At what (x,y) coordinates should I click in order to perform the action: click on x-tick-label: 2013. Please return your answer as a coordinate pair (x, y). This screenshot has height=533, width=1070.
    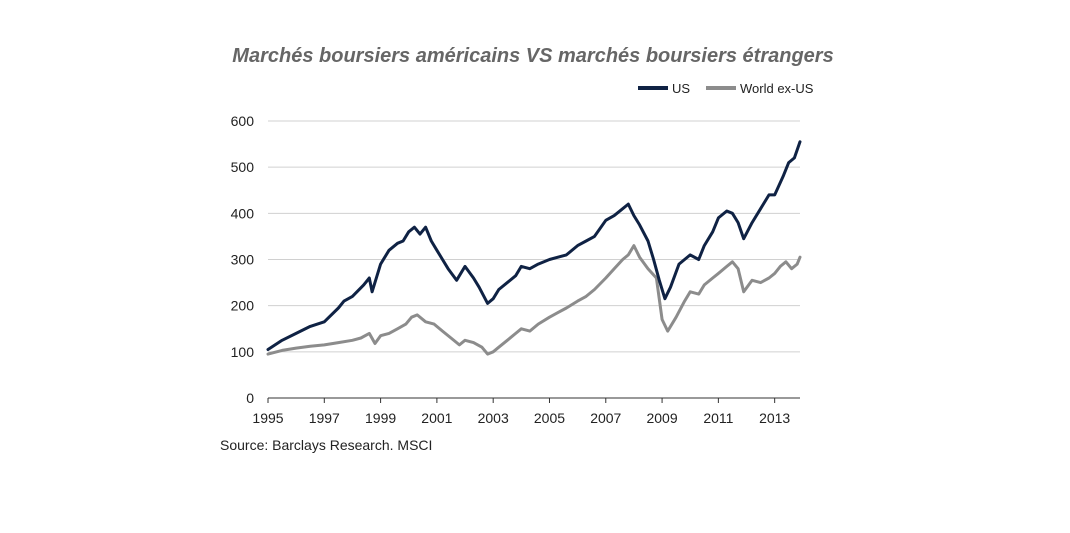
    Looking at the image, I should click on (774, 418).